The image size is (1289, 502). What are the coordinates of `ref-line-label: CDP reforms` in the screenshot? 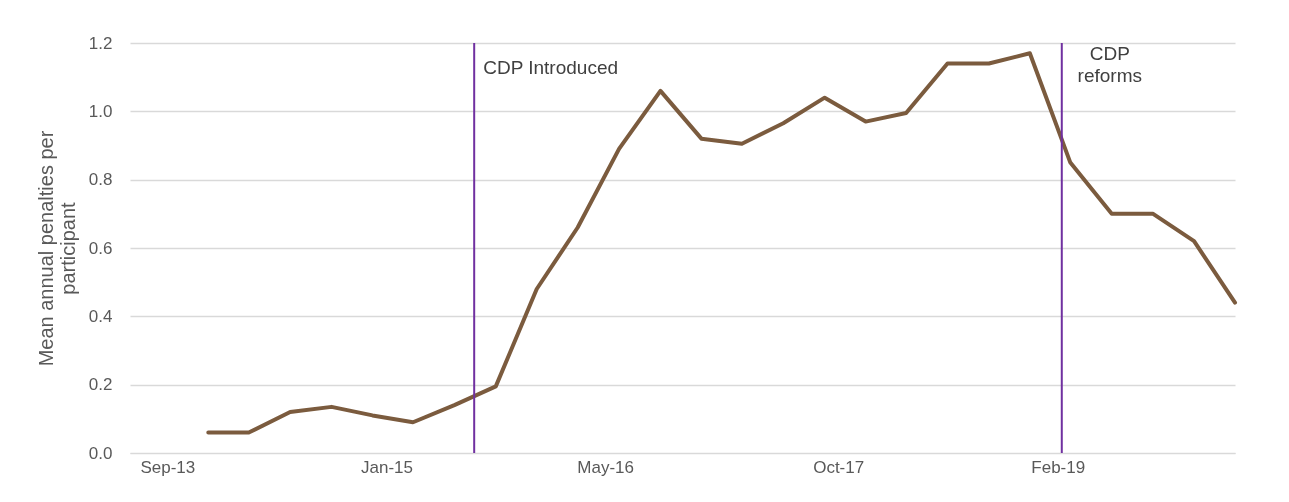 It's located at (1109, 64).